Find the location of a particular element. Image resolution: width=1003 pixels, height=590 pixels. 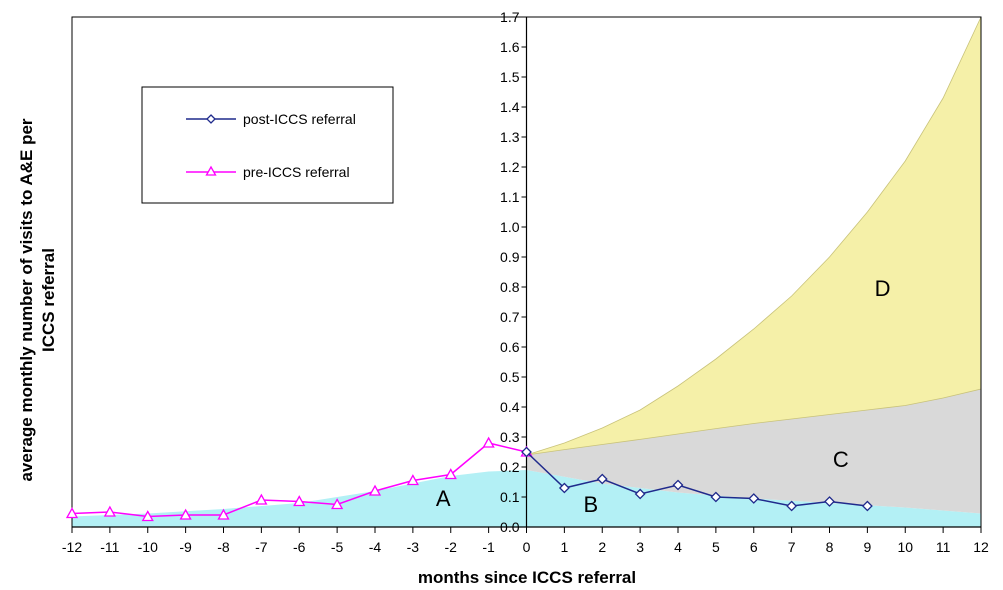

x-tick-label: -8 is located at coordinates (223, 547).